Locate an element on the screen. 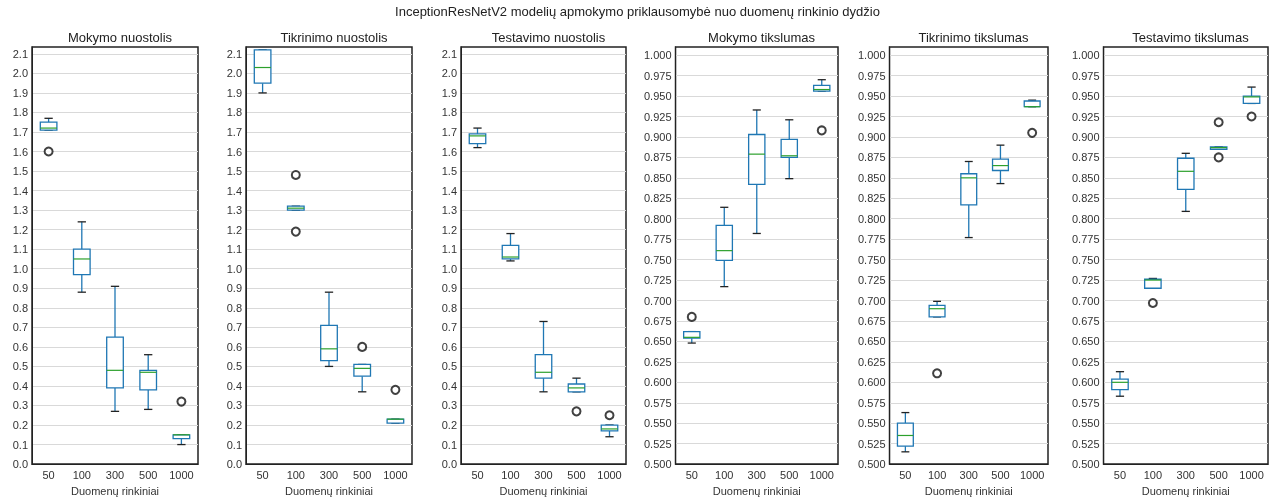 This screenshot has height=501, width=1275. y-tick-label: 0.500 is located at coordinates (1086, 464).